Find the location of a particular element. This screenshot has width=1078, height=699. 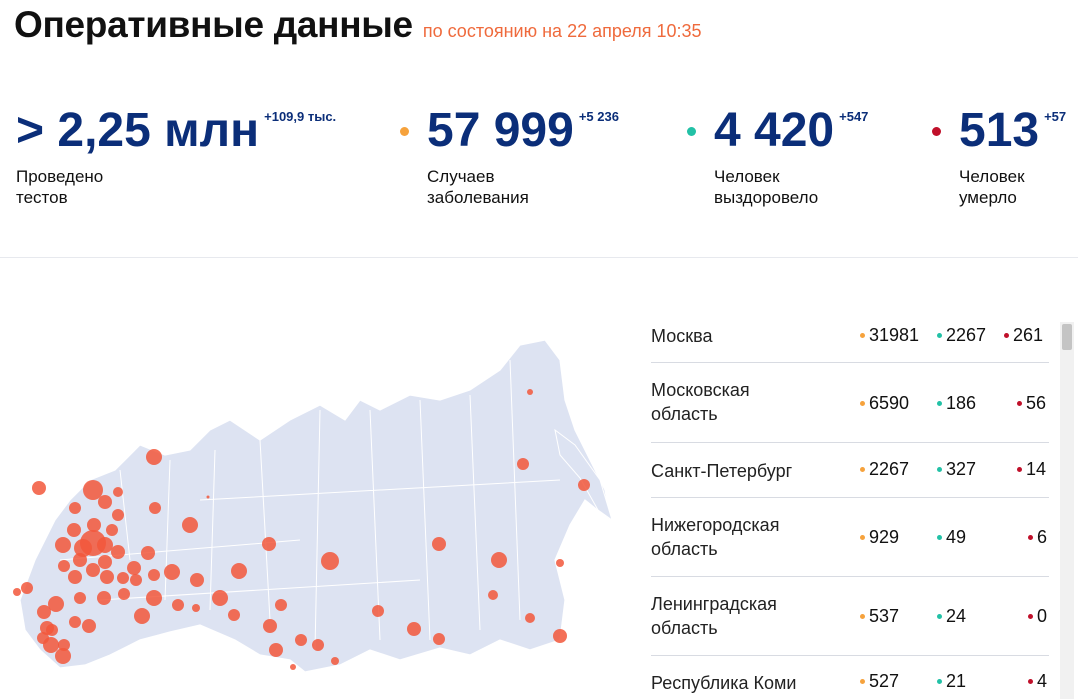

stat-tests-label-1: Проведено is located at coordinates (60, 176).